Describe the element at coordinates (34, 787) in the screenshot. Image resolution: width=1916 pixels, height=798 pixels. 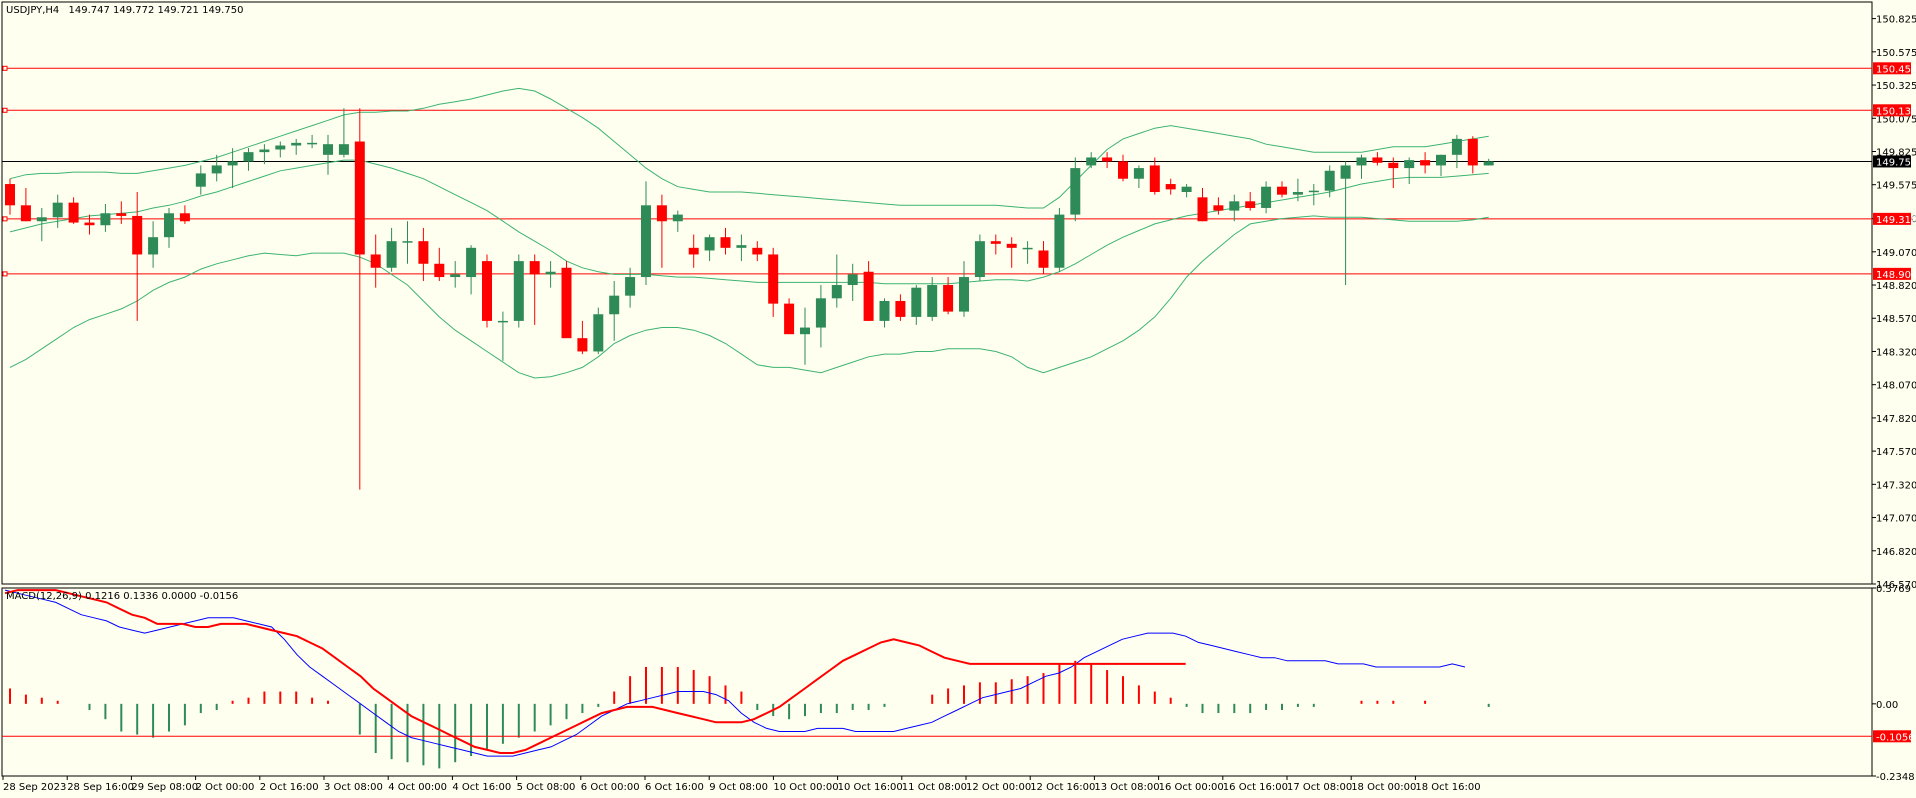
I see `time-tick-label: 28 Sep 2023` at that location.